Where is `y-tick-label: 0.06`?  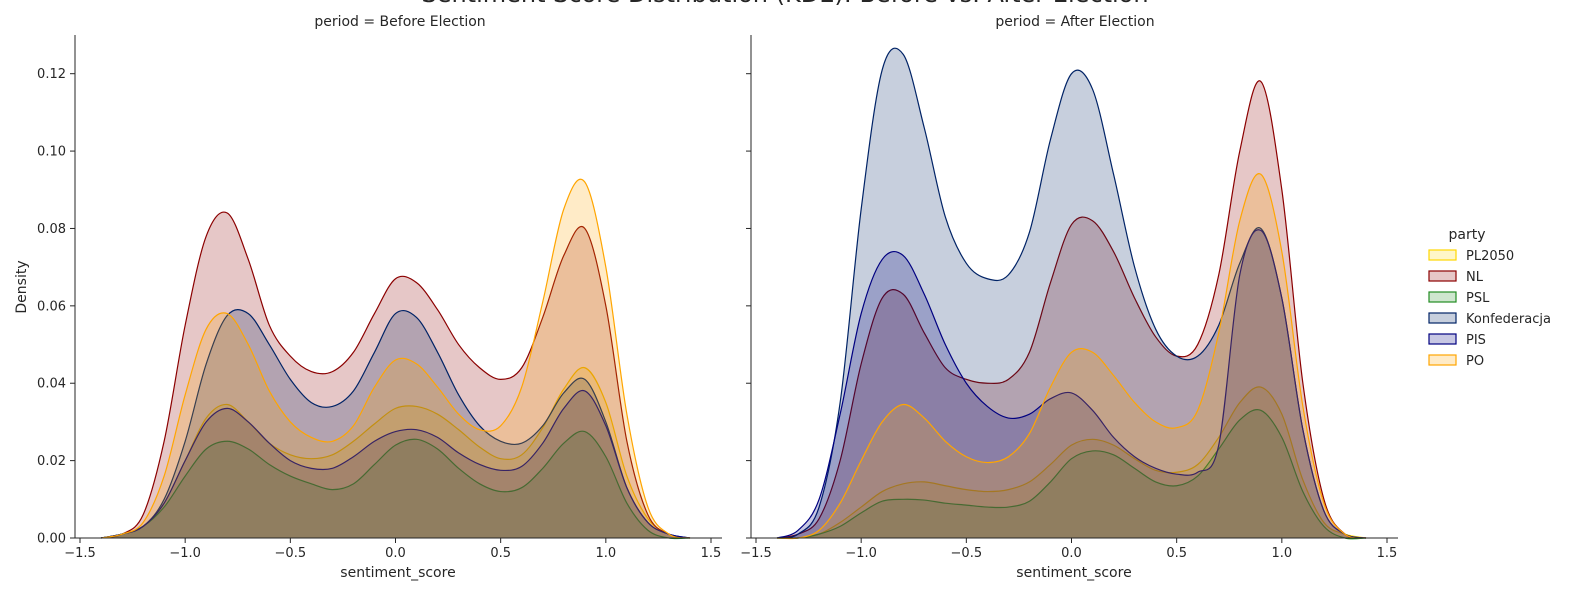
y-tick-label: 0.06 is located at coordinates (51, 306).